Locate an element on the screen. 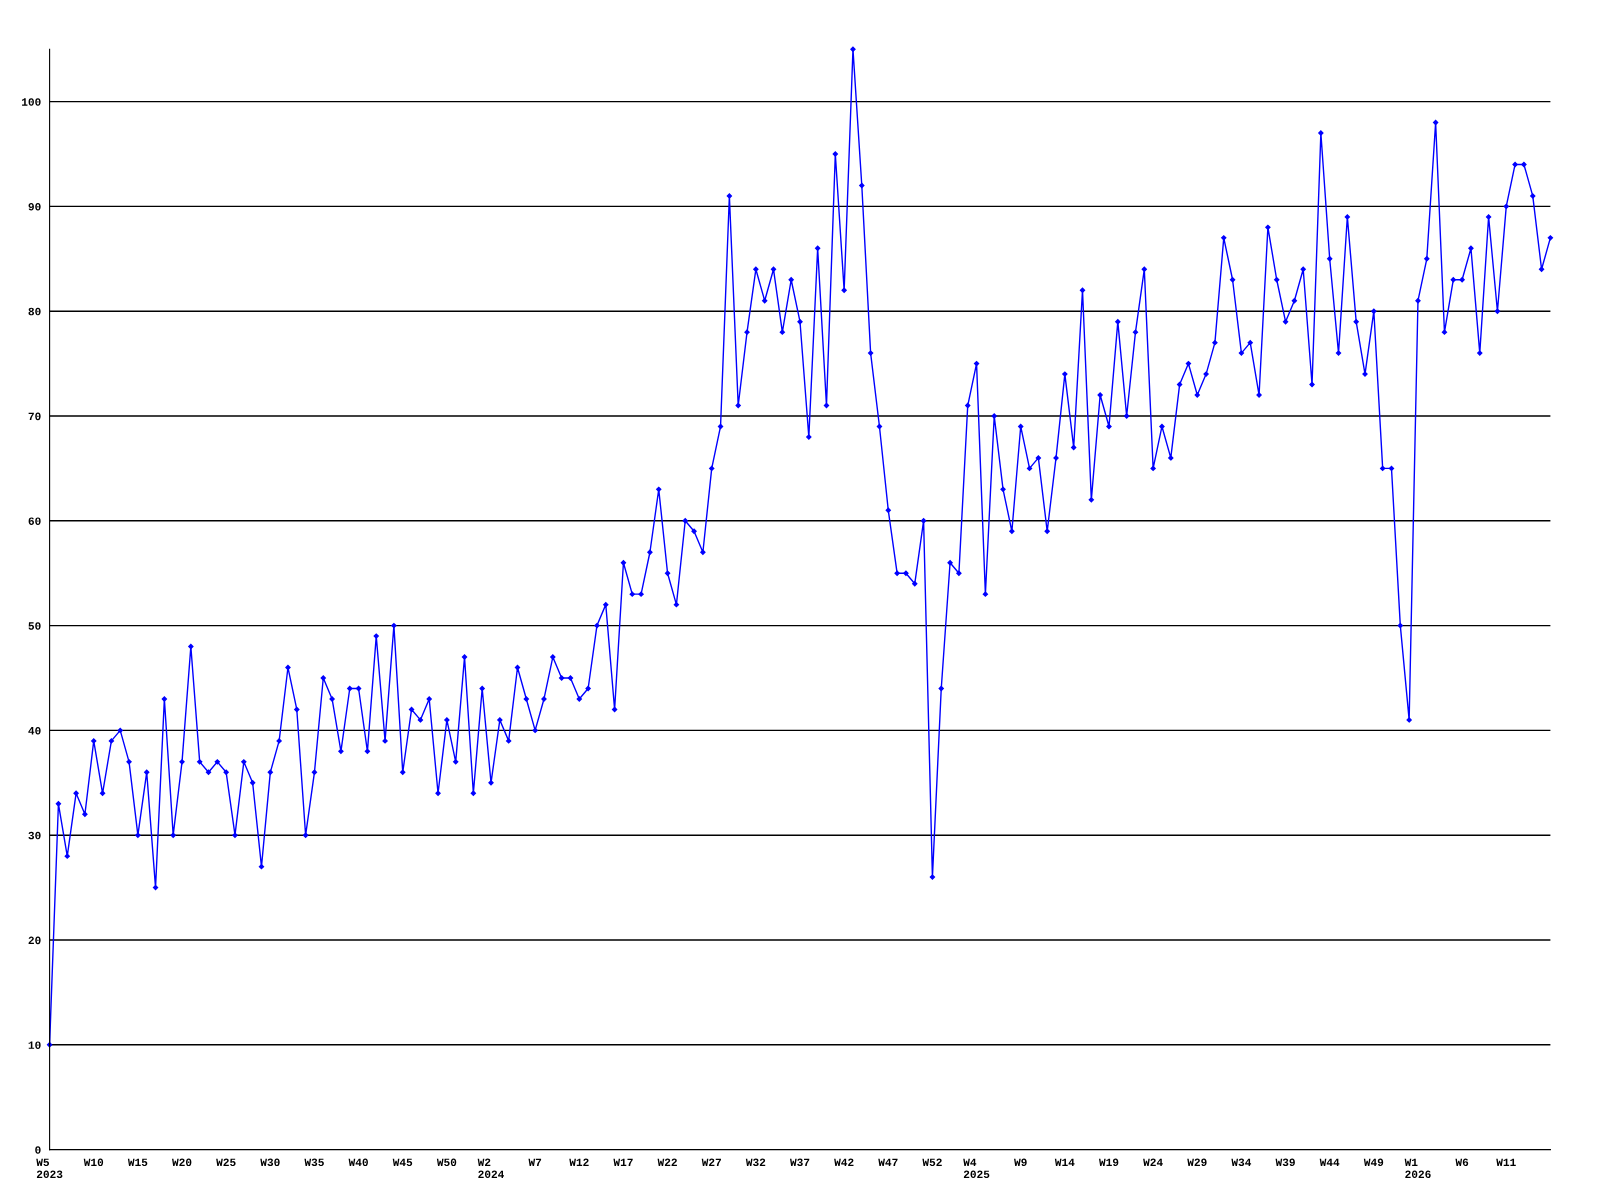 This screenshot has width=1600, height=1200. x-tick-label: W44 is located at coordinates (1329, 1162).